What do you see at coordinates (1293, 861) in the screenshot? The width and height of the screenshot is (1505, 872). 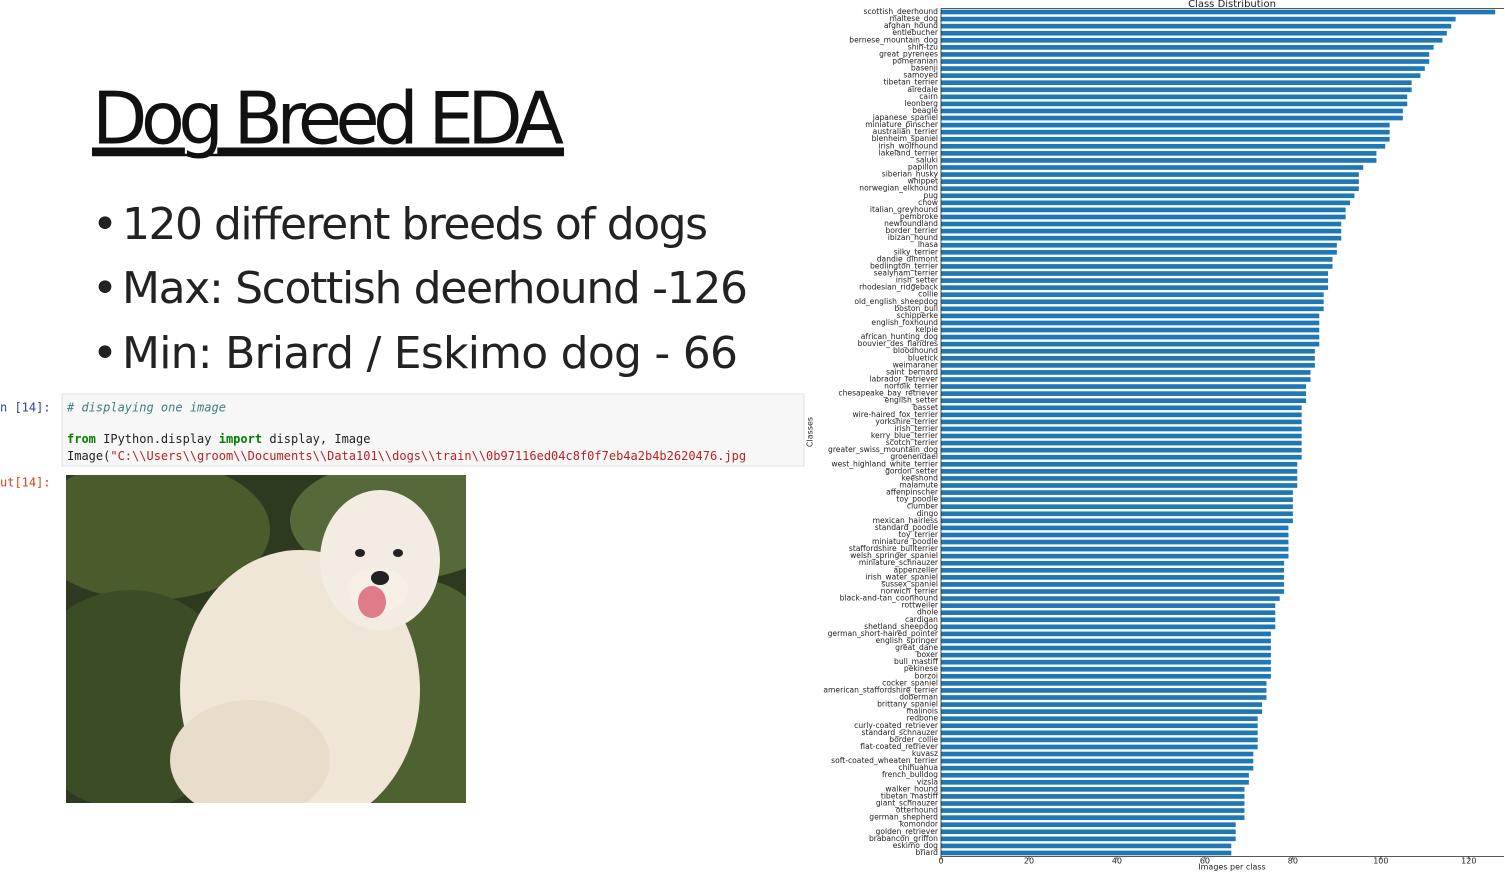 I see `x-tick-label: 80` at bounding box center [1293, 861].